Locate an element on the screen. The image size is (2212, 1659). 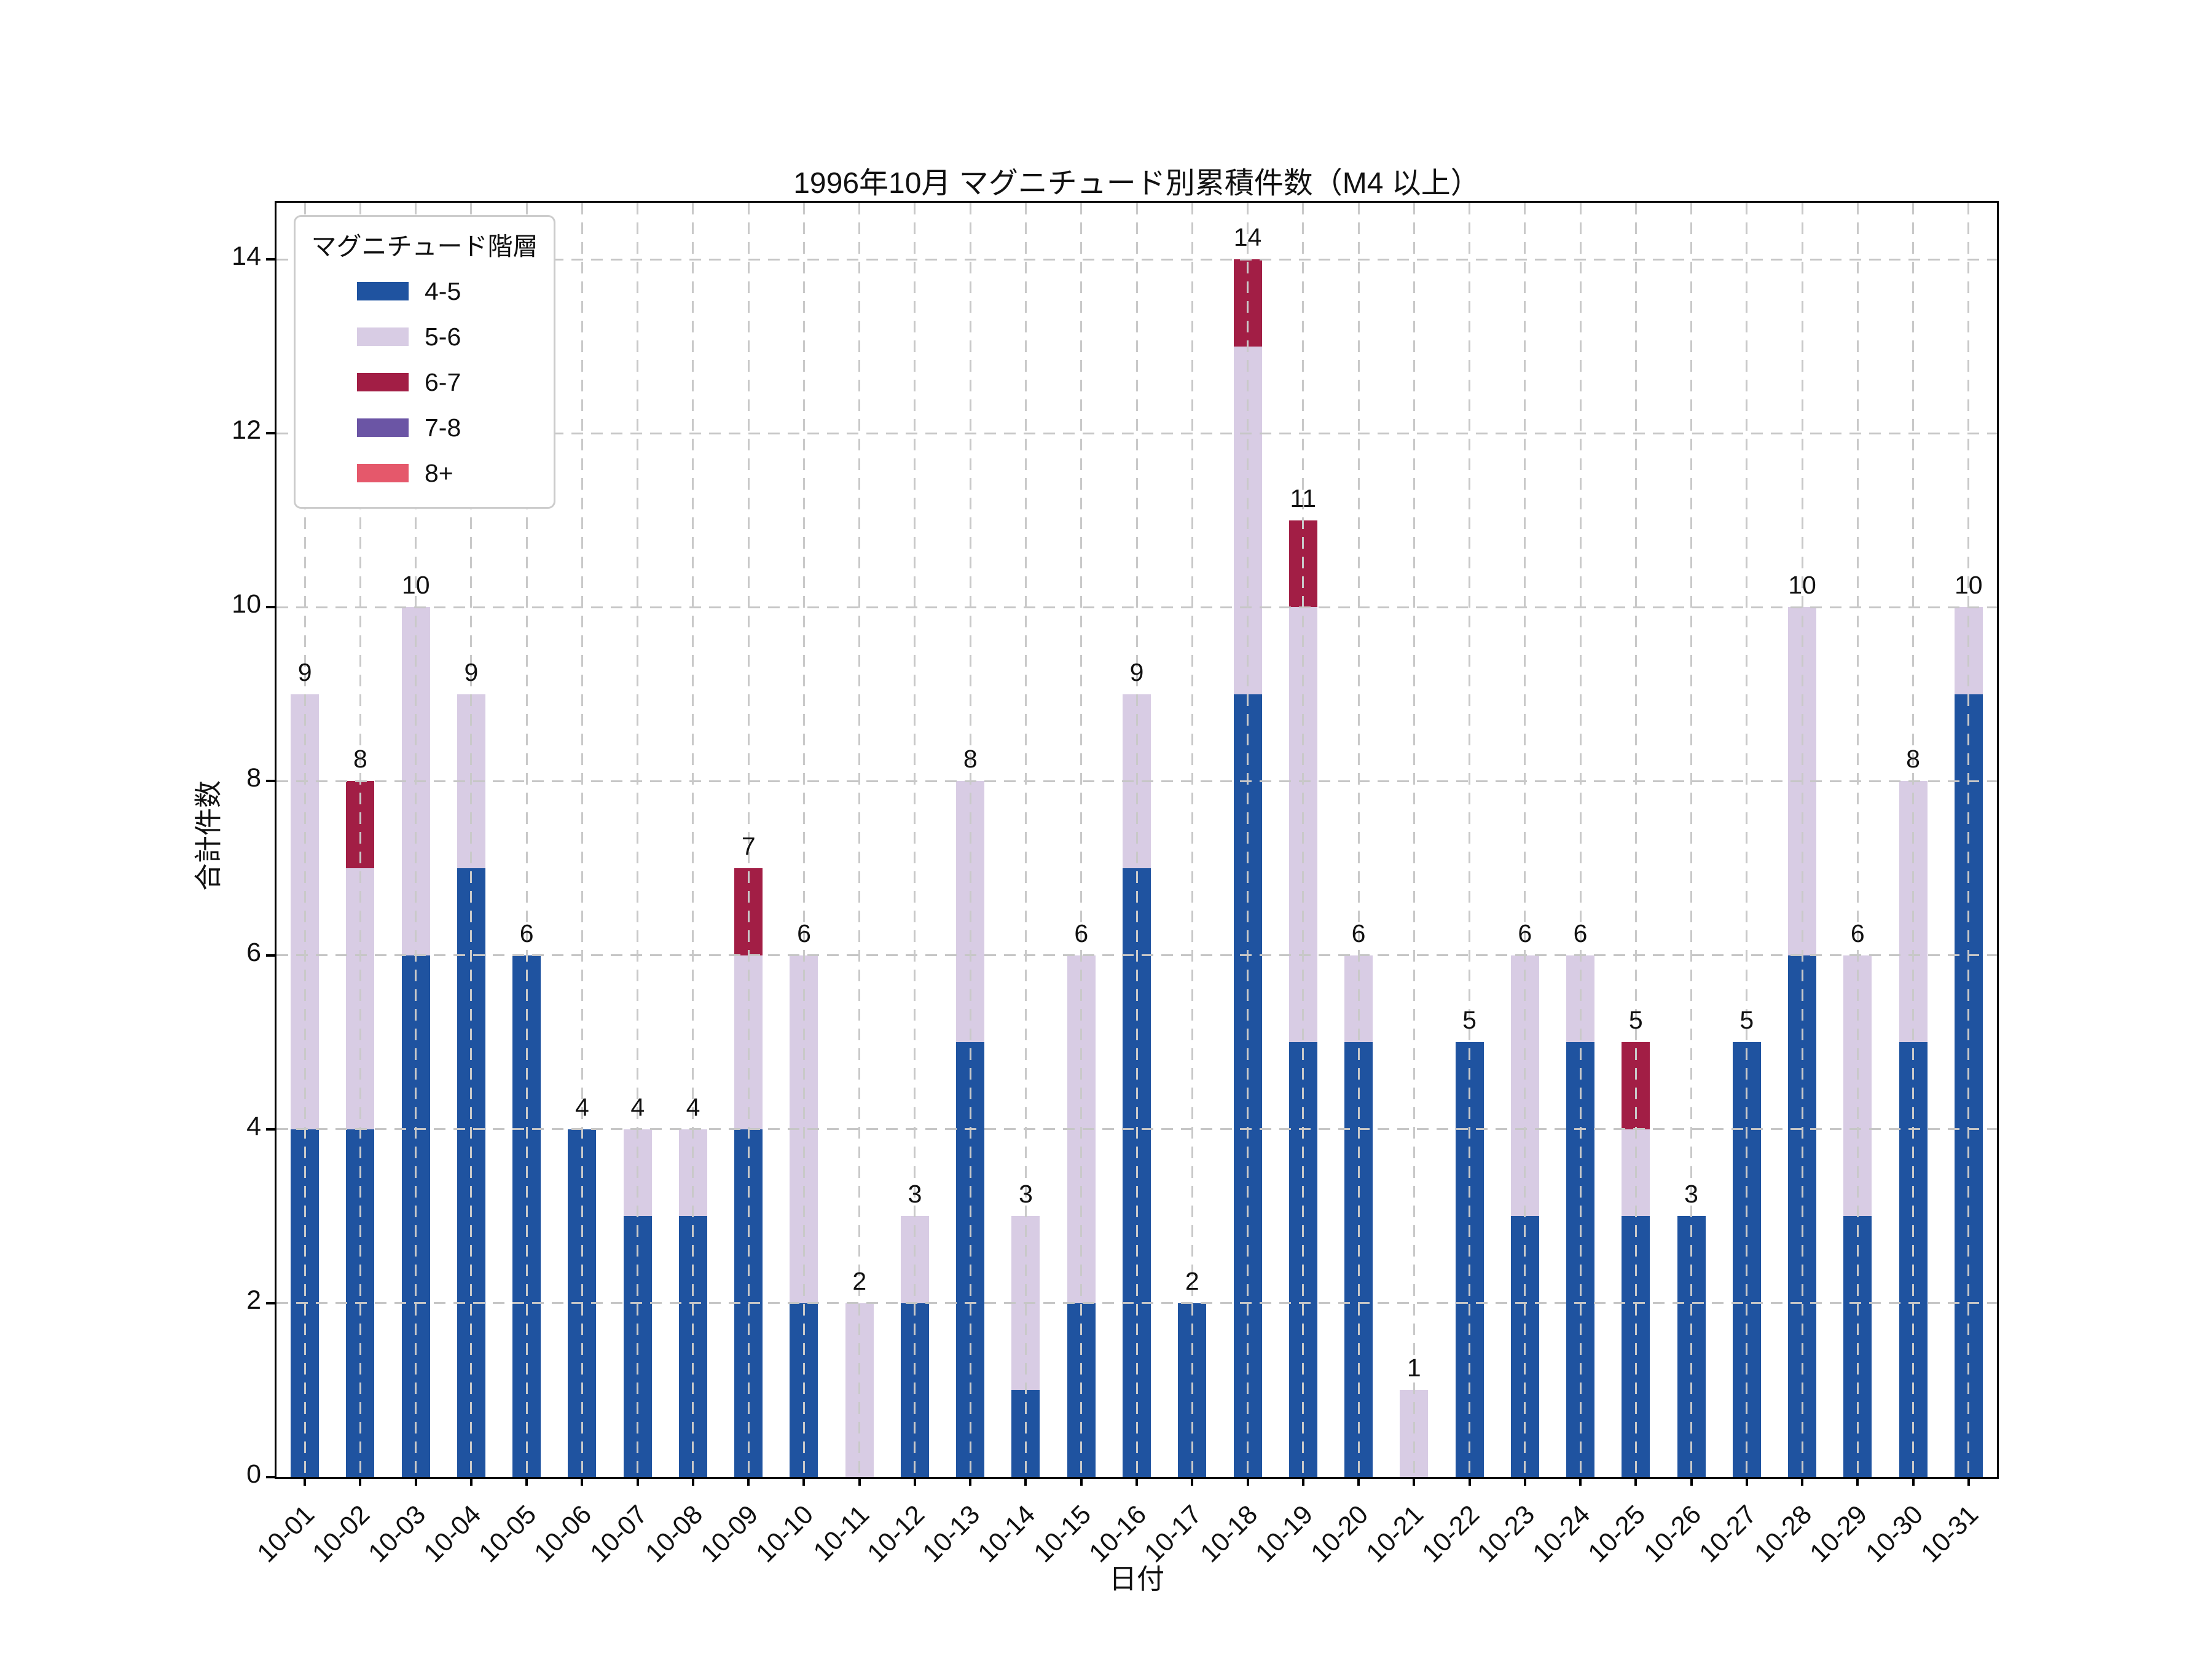
bar-value-label-10-01: 9 is located at coordinates (304, 671).